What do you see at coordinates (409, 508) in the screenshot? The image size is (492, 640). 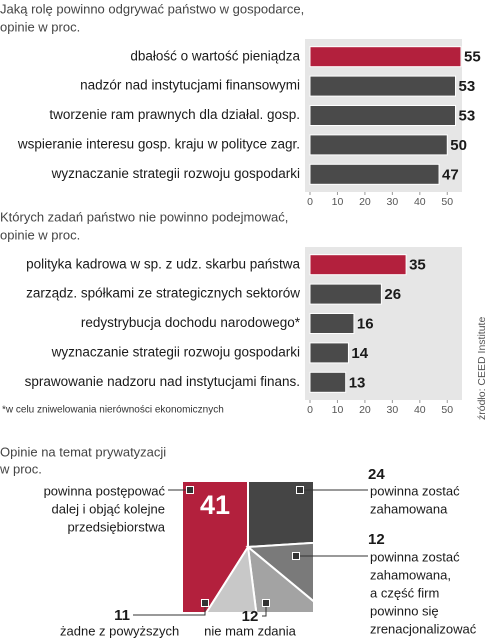 I see `slice-label: zahamowana` at bounding box center [409, 508].